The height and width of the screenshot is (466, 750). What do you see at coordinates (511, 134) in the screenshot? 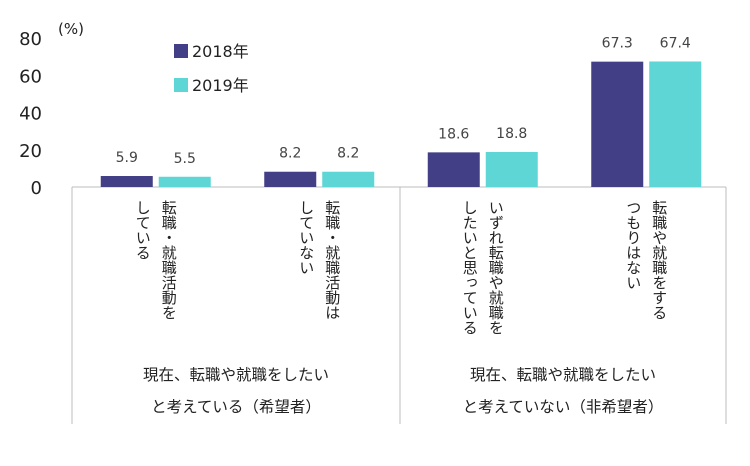
I see `data-label: 18.8` at bounding box center [511, 134].